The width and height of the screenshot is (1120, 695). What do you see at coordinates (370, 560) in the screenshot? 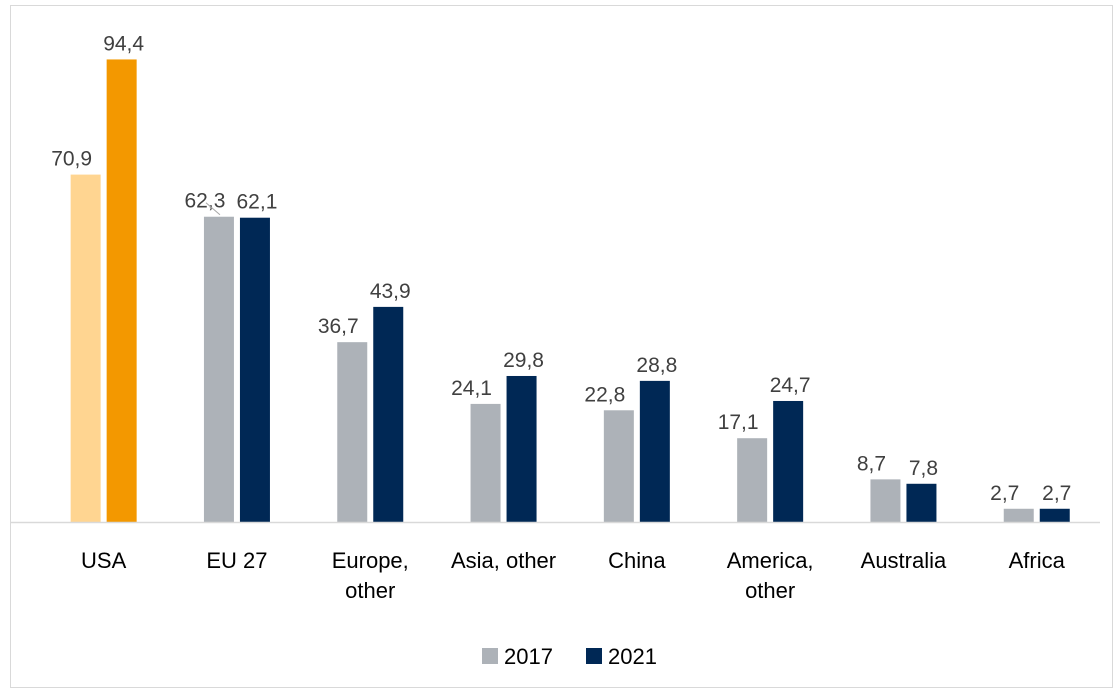
I see `category-label-2-line-0: Europe,` at bounding box center [370, 560].